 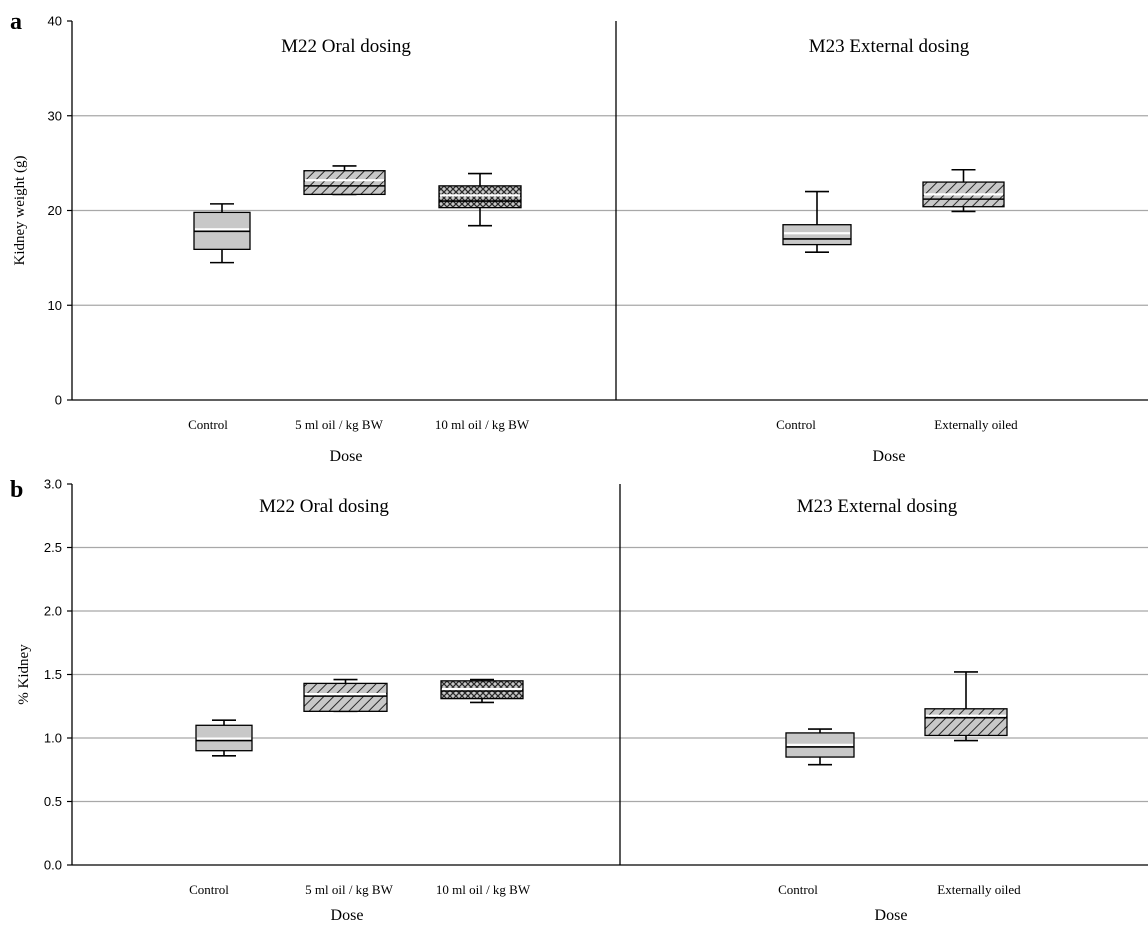 What do you see at coordinates (55, 210) in the screenshot?
I see `y-tick-label: 20` at bounding box center [55, 210].